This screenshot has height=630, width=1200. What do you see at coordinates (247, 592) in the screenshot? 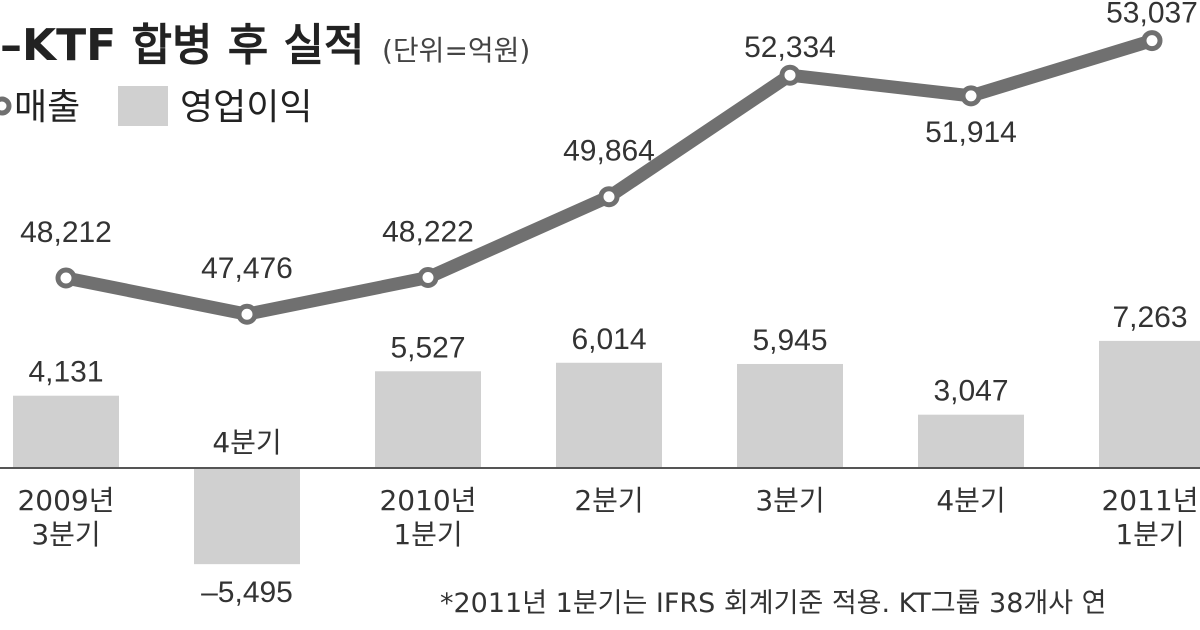
I see `bar-value-label: –5,495` at bounding box center [247, 592].